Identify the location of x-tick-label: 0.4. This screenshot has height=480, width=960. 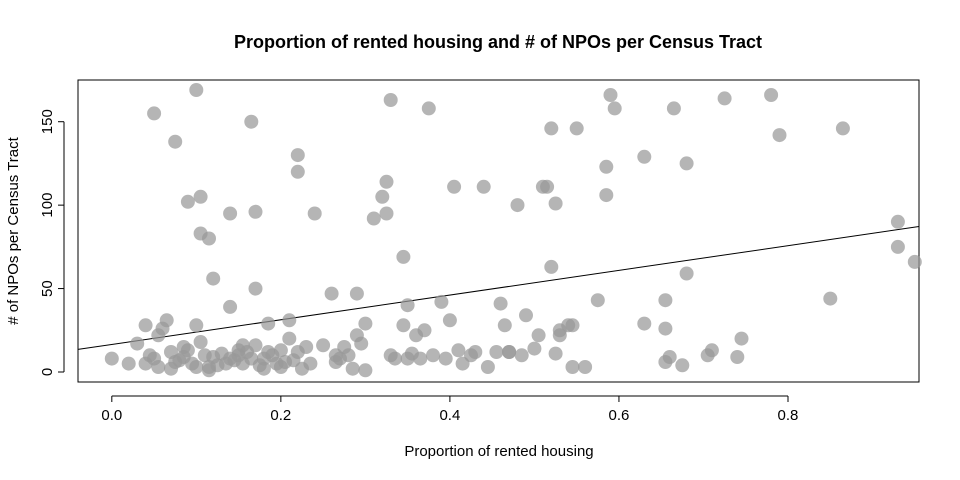
(449, 415).